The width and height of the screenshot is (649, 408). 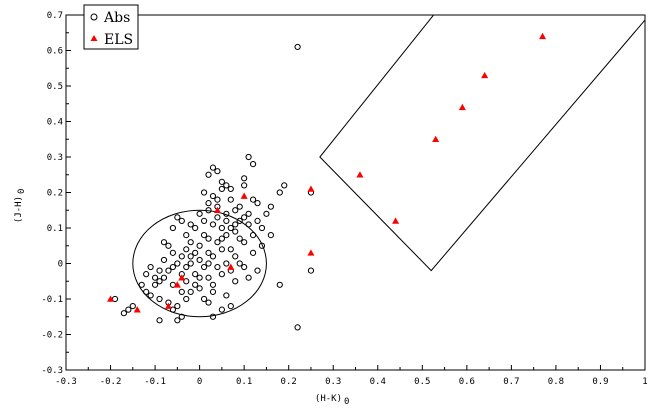 What do you see at coordinates (556, 382) in the screenshot?
I see `x-tick-label: 0.8` at bounding box center [556, 382].